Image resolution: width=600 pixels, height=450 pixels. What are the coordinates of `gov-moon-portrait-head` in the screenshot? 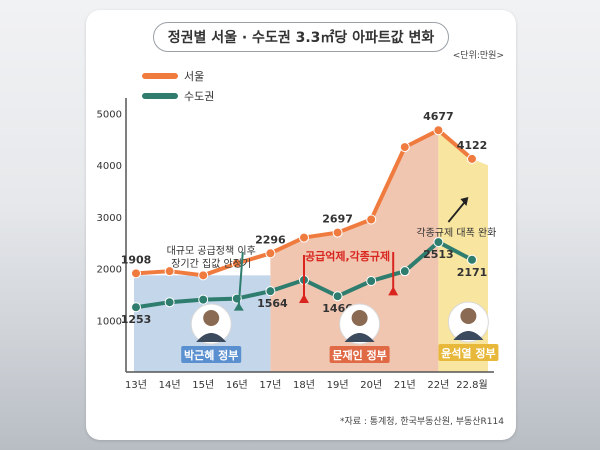 It's located at (359, 318).